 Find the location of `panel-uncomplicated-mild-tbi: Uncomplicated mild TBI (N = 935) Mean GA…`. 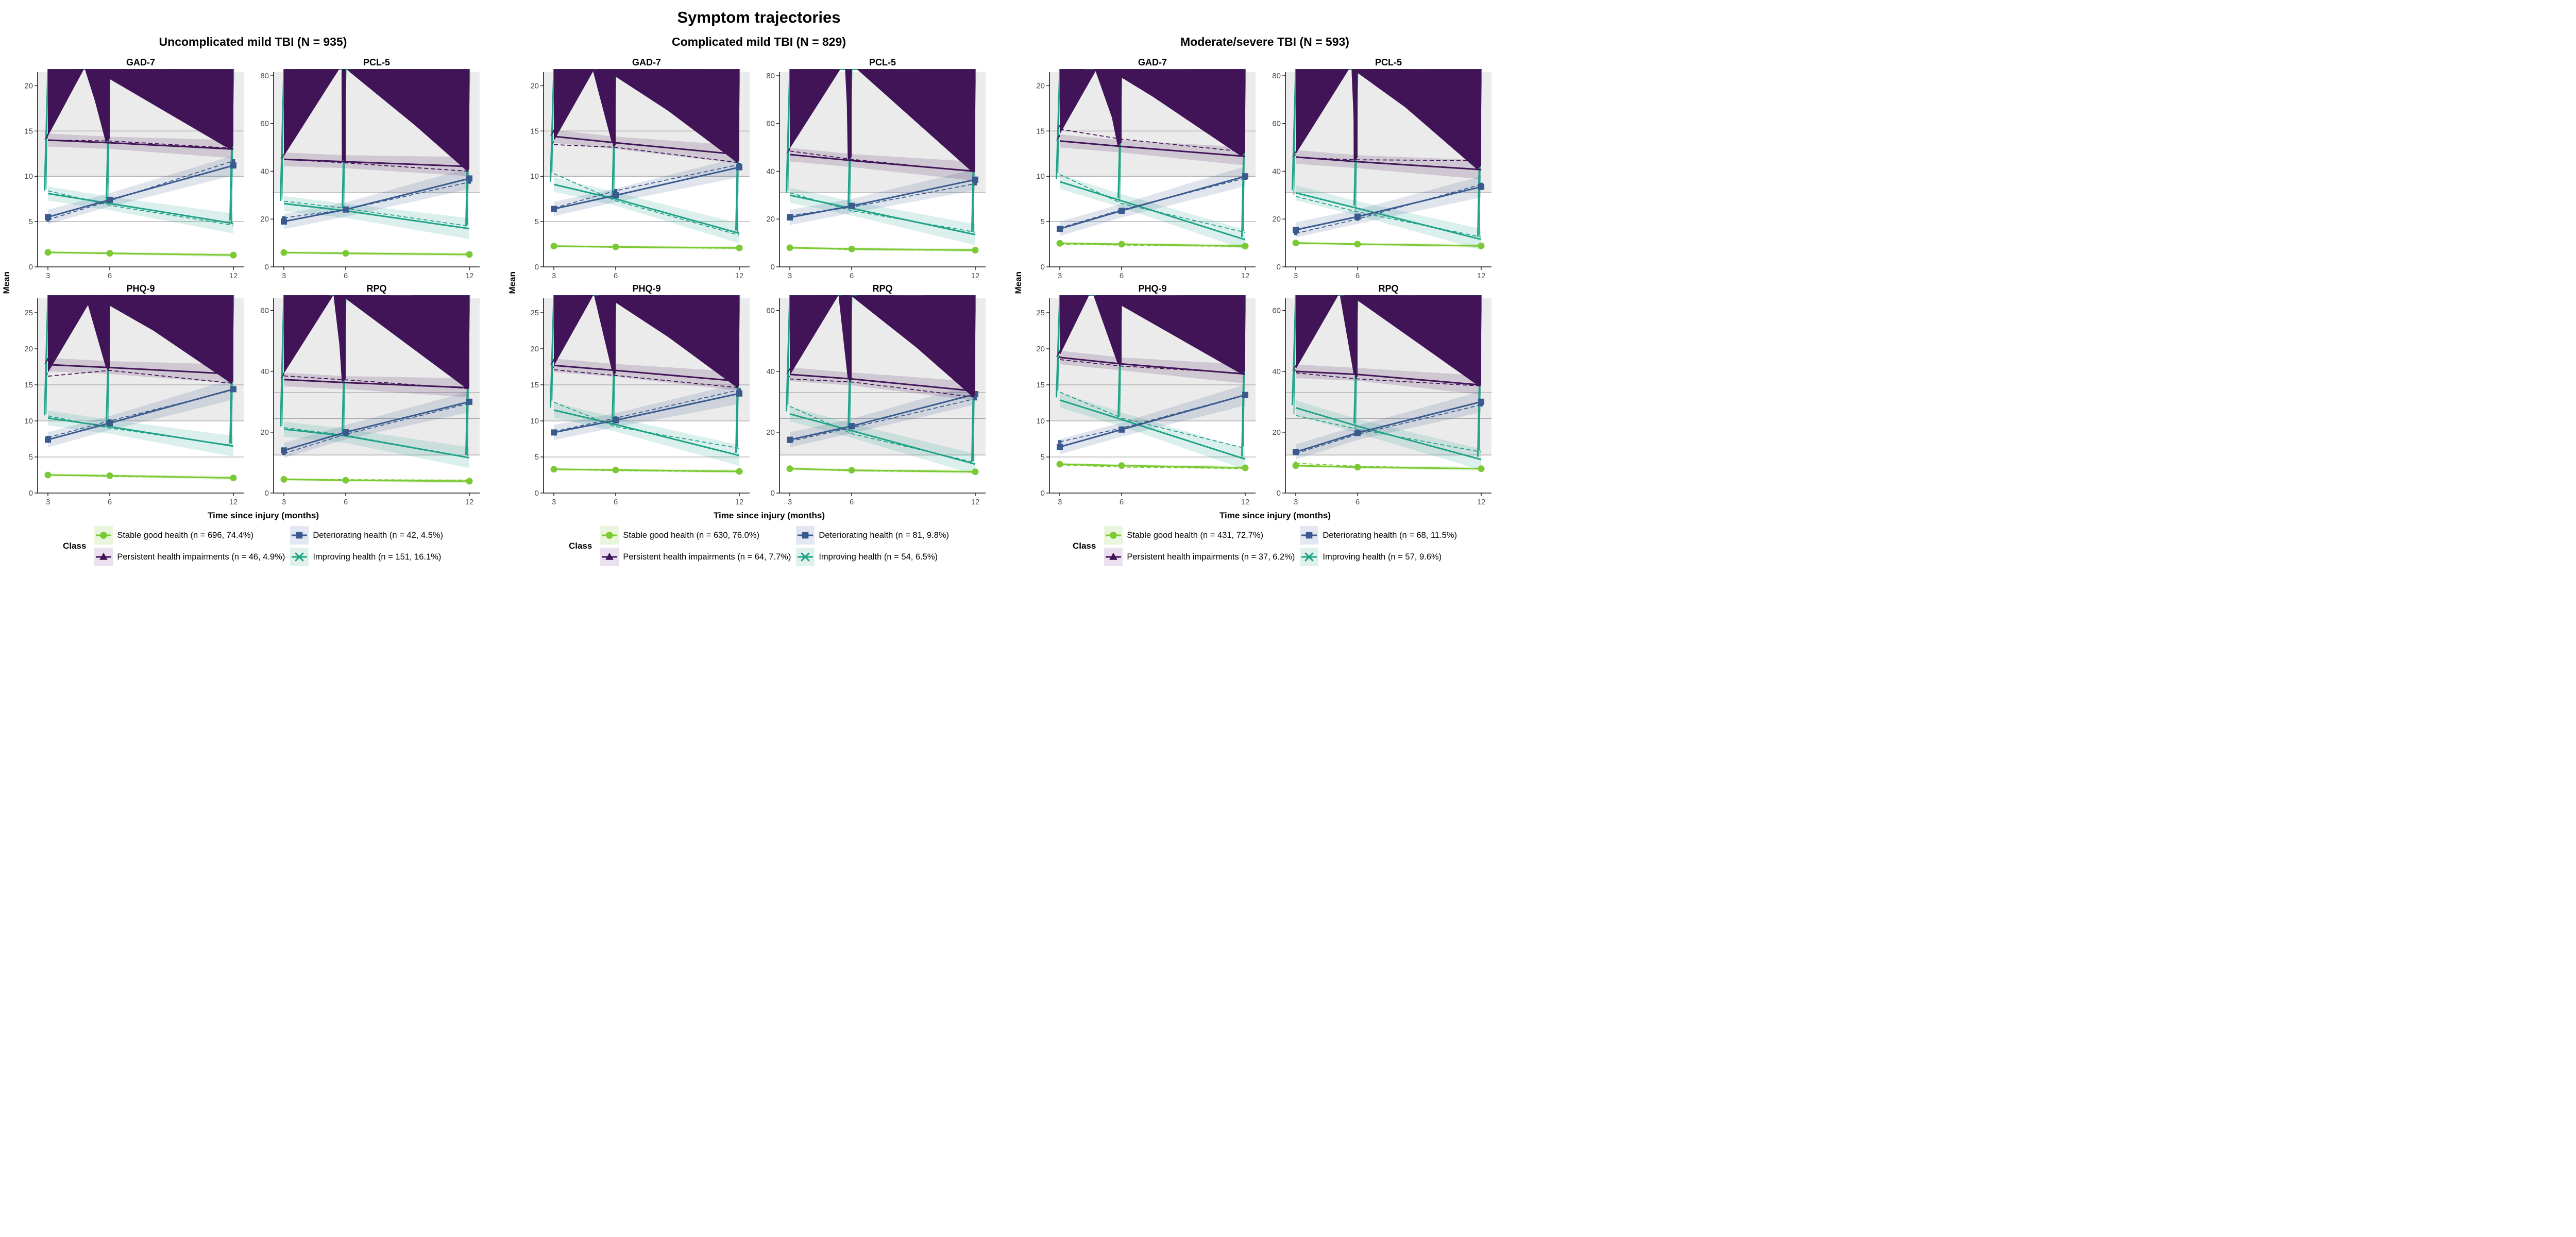

panel-uncomplicated-mild-tbi: Uncomplicated mild TBI (N = 935) Mean GA… is located at coordinates (253, 300).